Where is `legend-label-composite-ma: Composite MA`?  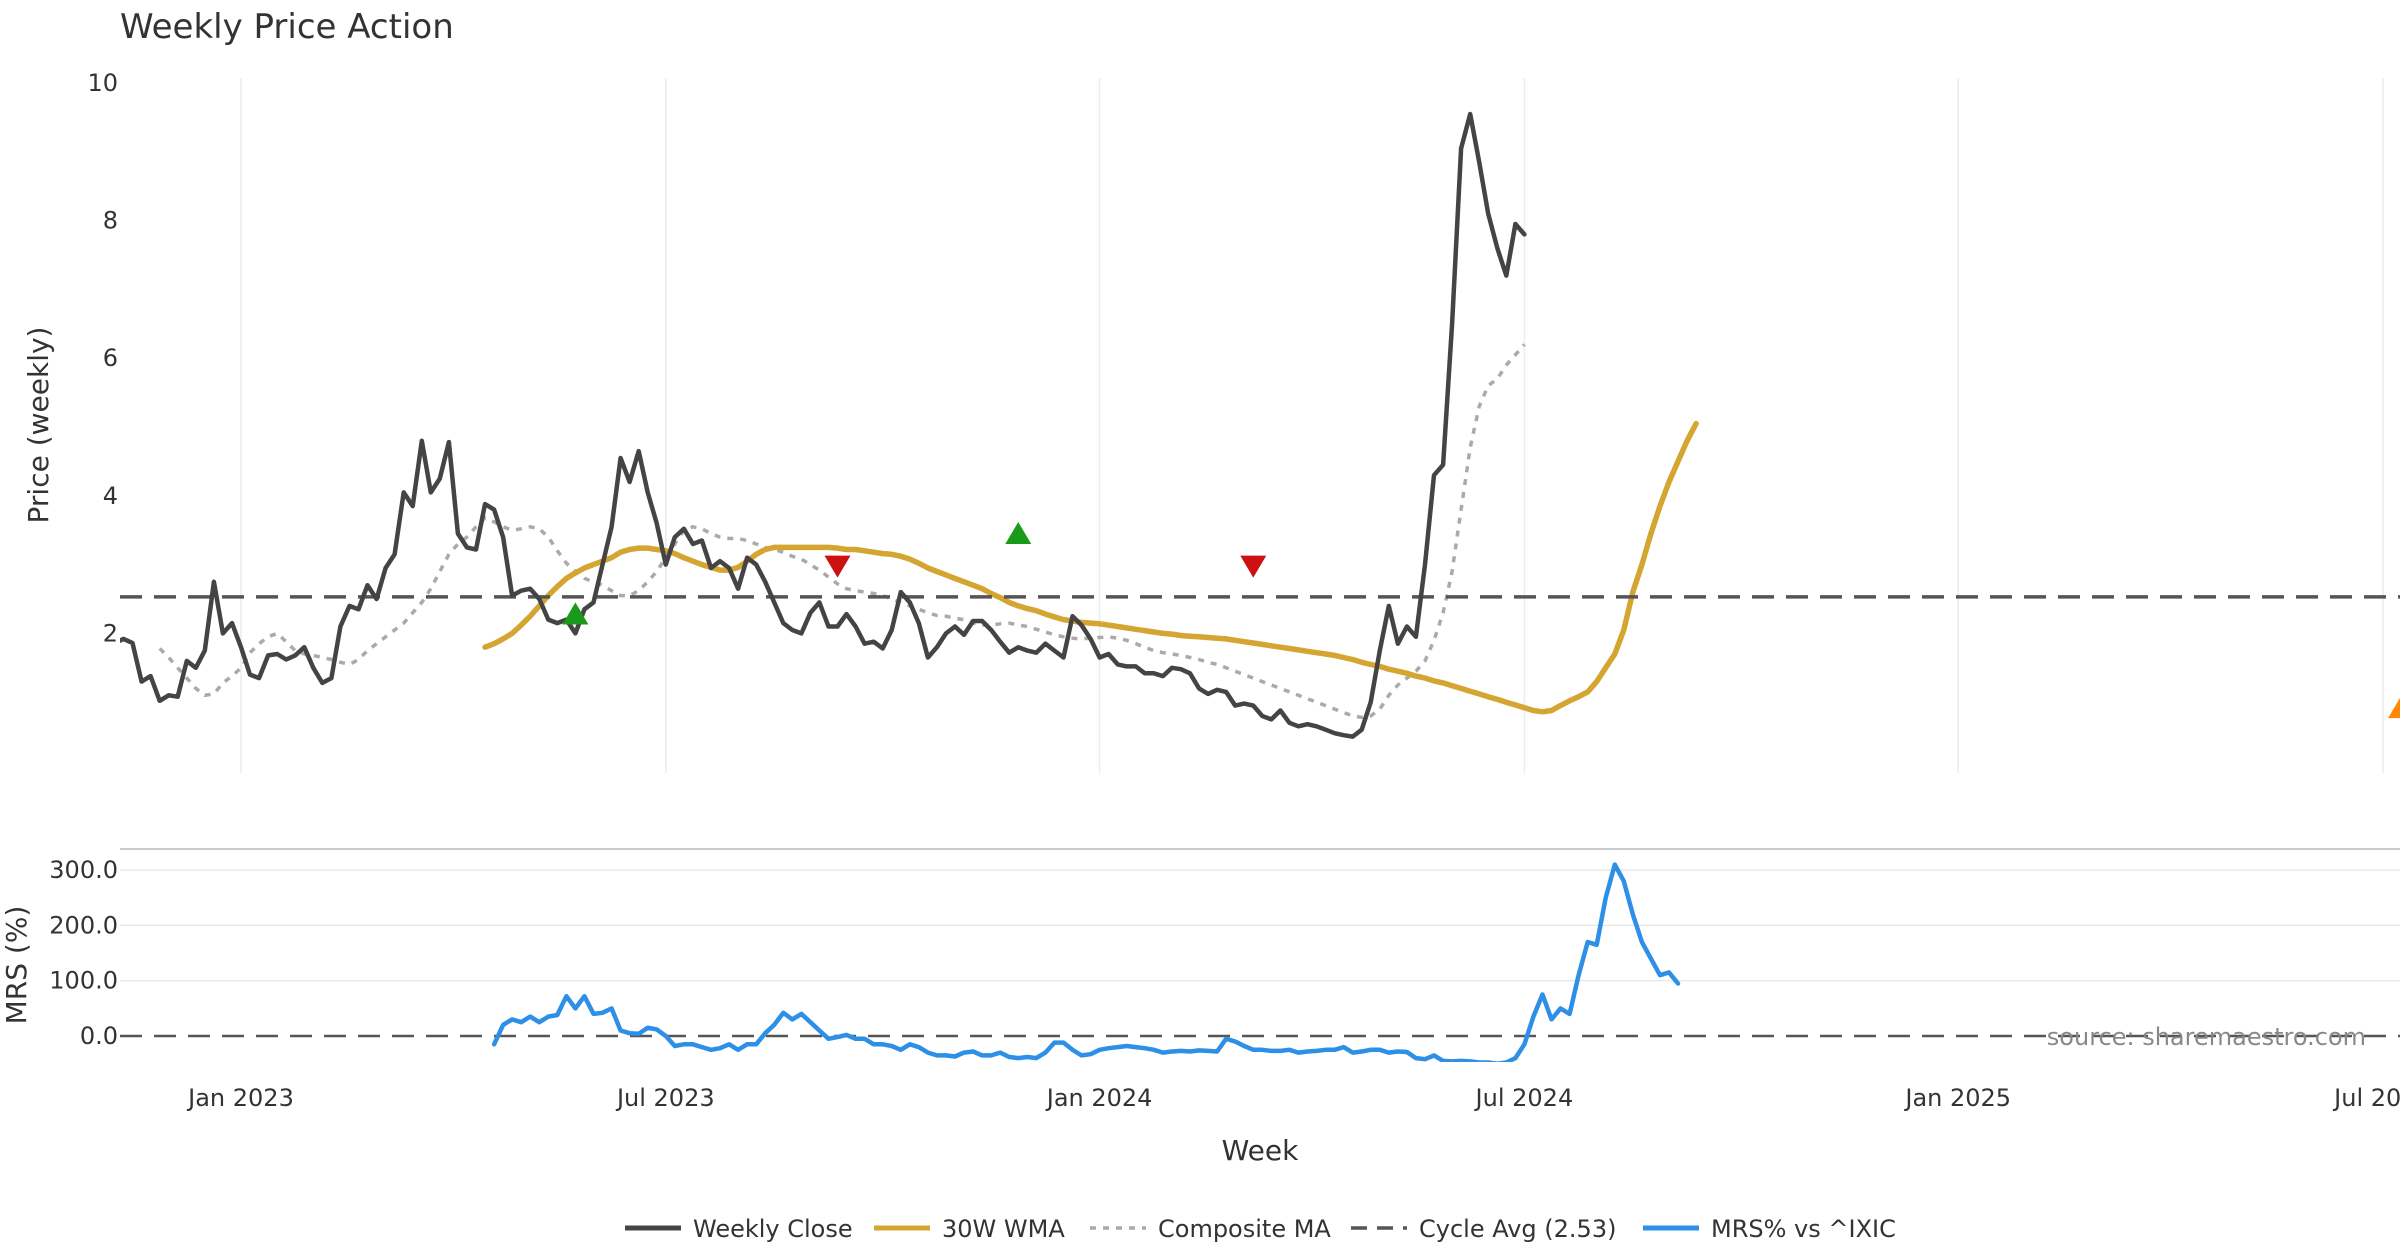 legend-label-composite-ma: Composite MA is located at coordinates (1244, 1229).